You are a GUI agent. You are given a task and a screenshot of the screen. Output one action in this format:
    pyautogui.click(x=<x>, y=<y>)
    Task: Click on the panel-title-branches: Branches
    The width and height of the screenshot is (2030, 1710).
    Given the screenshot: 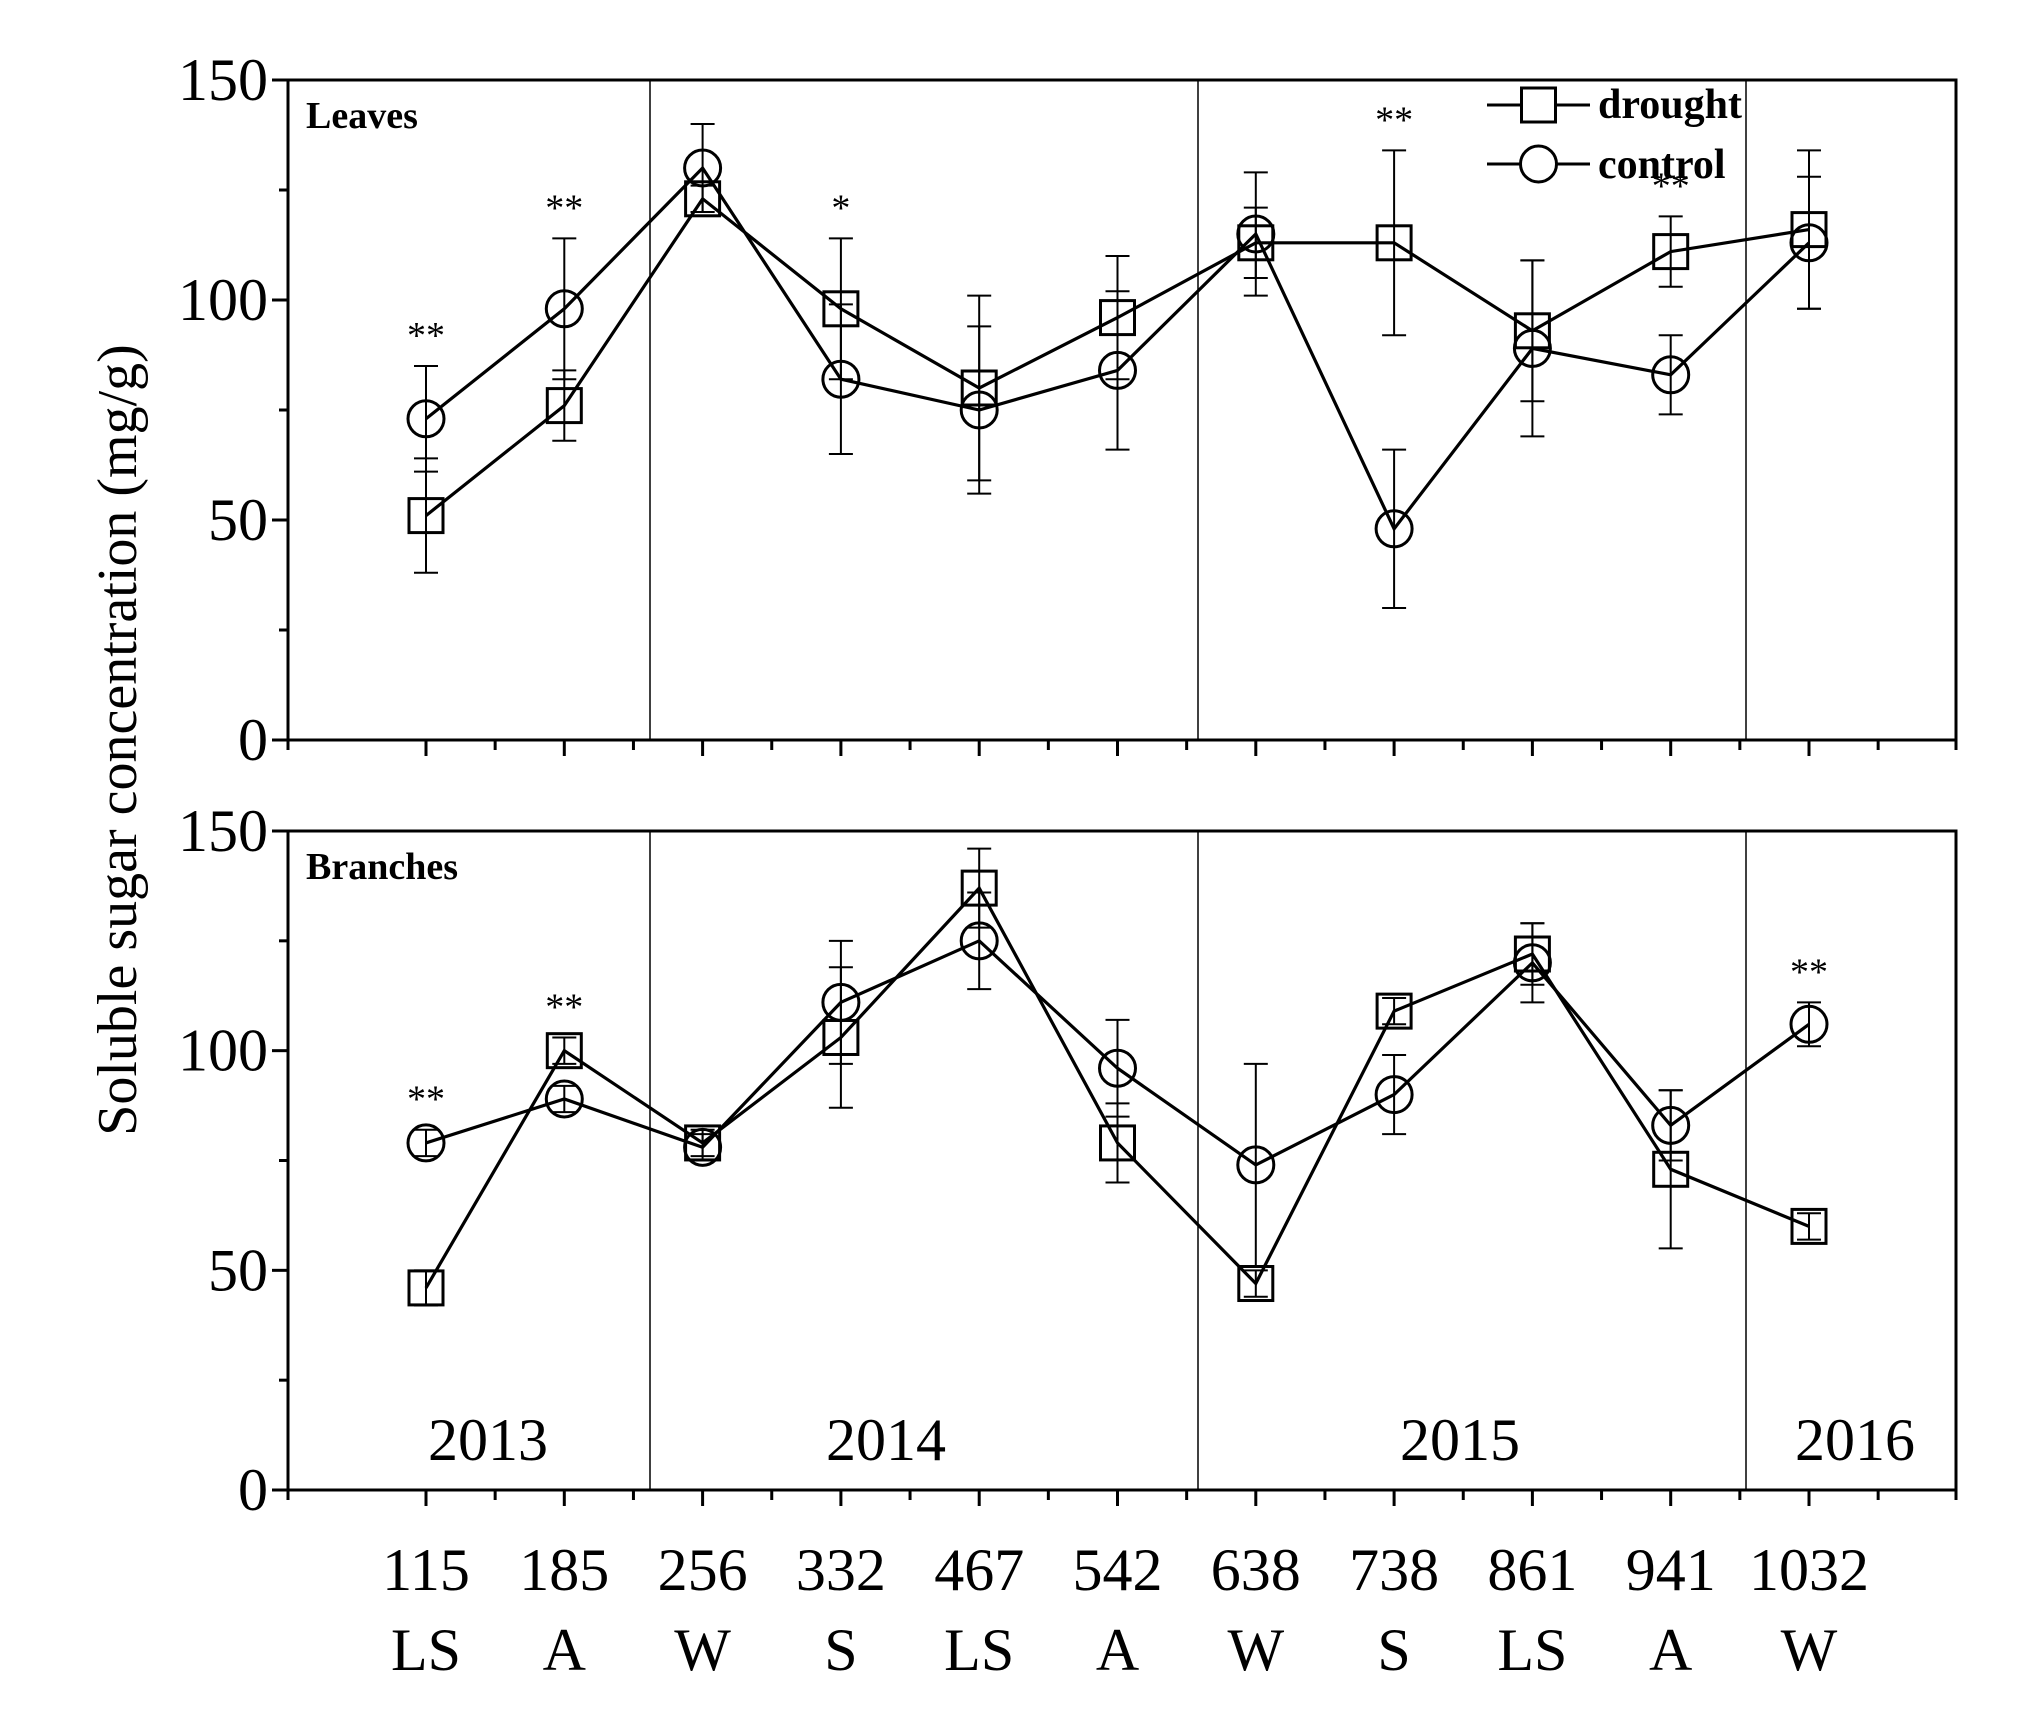 What is the action you would take?
    pyautogui.click(x=382, y=867)
    